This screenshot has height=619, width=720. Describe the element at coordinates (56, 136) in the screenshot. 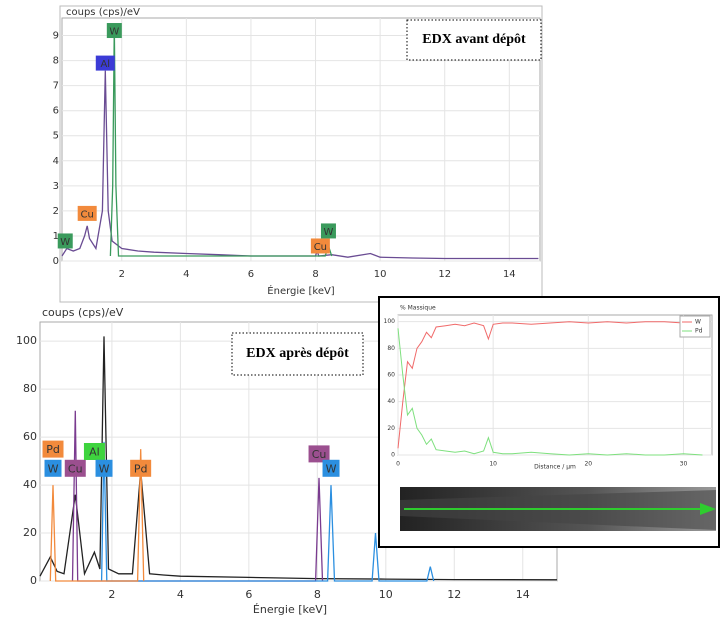

I see `y-tick-label: 5` at that location.